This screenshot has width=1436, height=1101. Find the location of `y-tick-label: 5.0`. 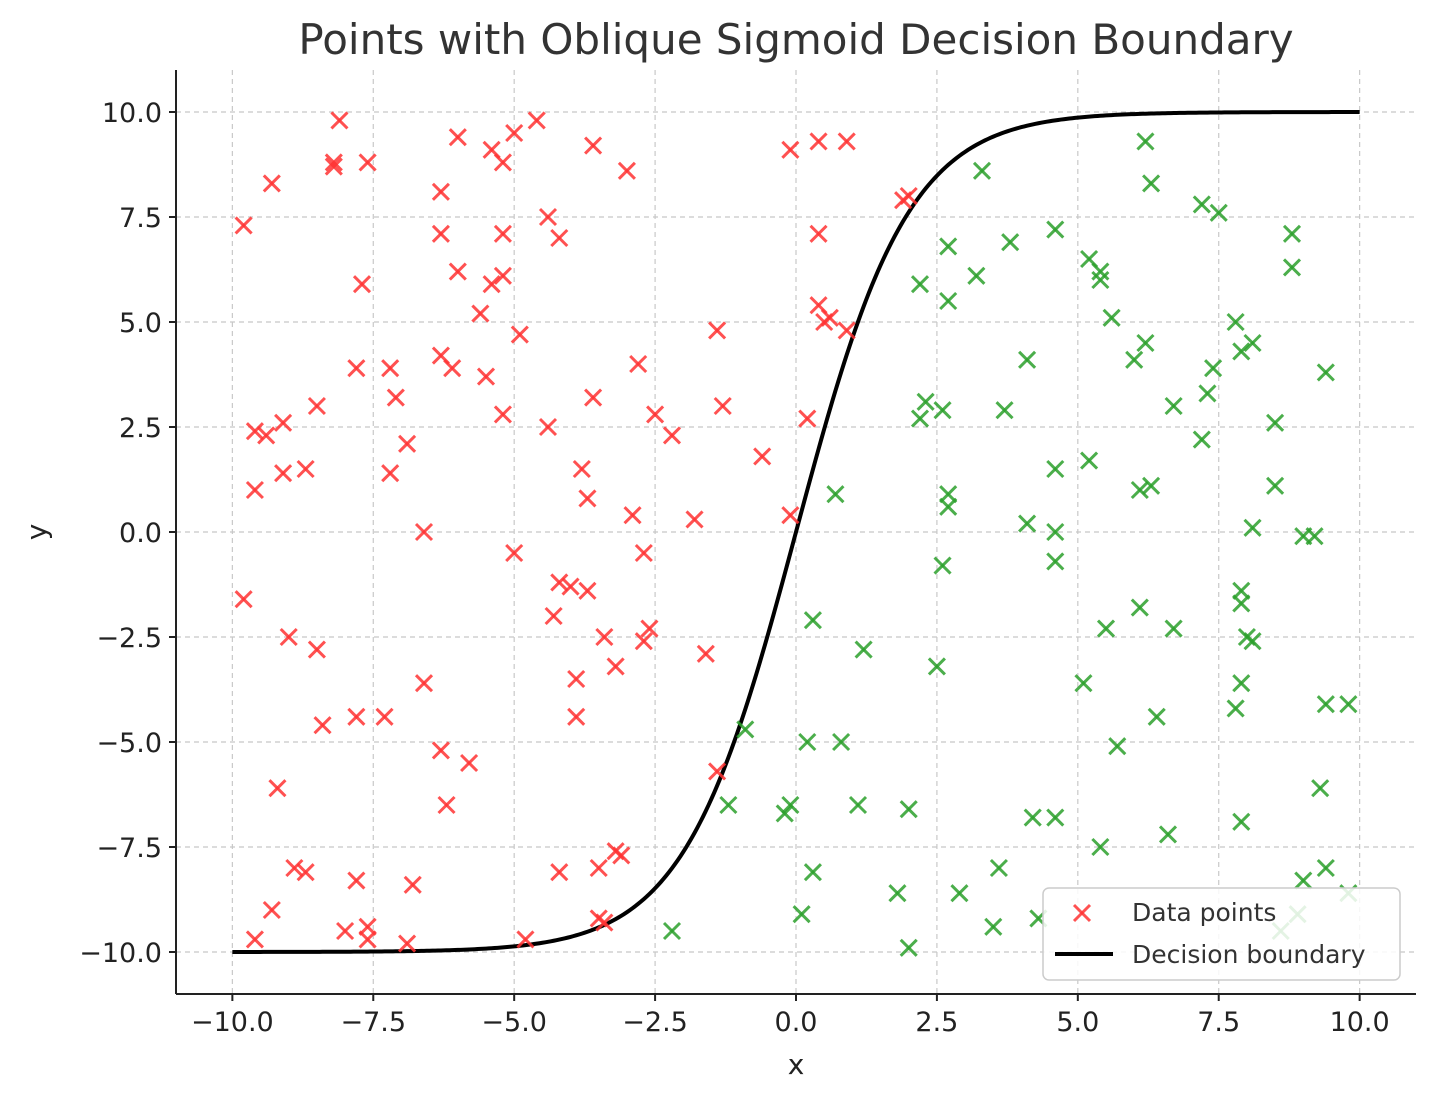

y-tick-label: 5.0 is located at coordinates (140, 323).